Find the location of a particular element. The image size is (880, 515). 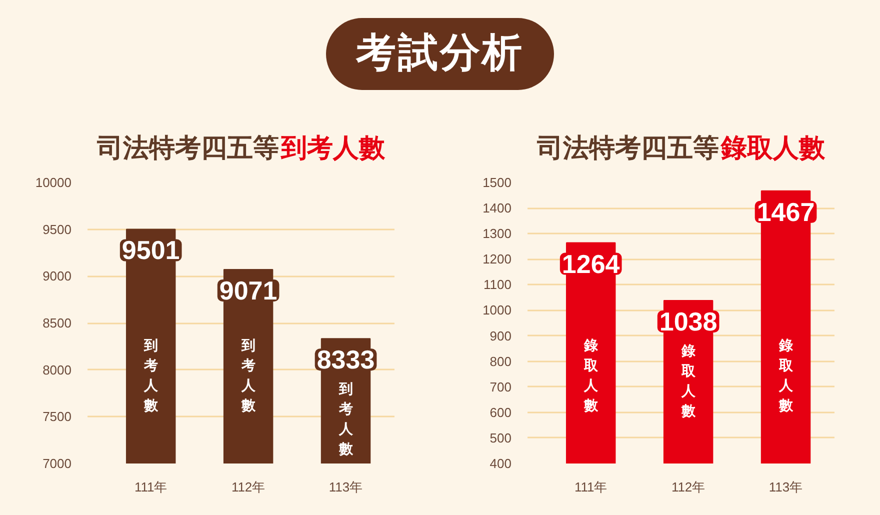

y-tick-label: 1100 is located at coordinates (498, 284).